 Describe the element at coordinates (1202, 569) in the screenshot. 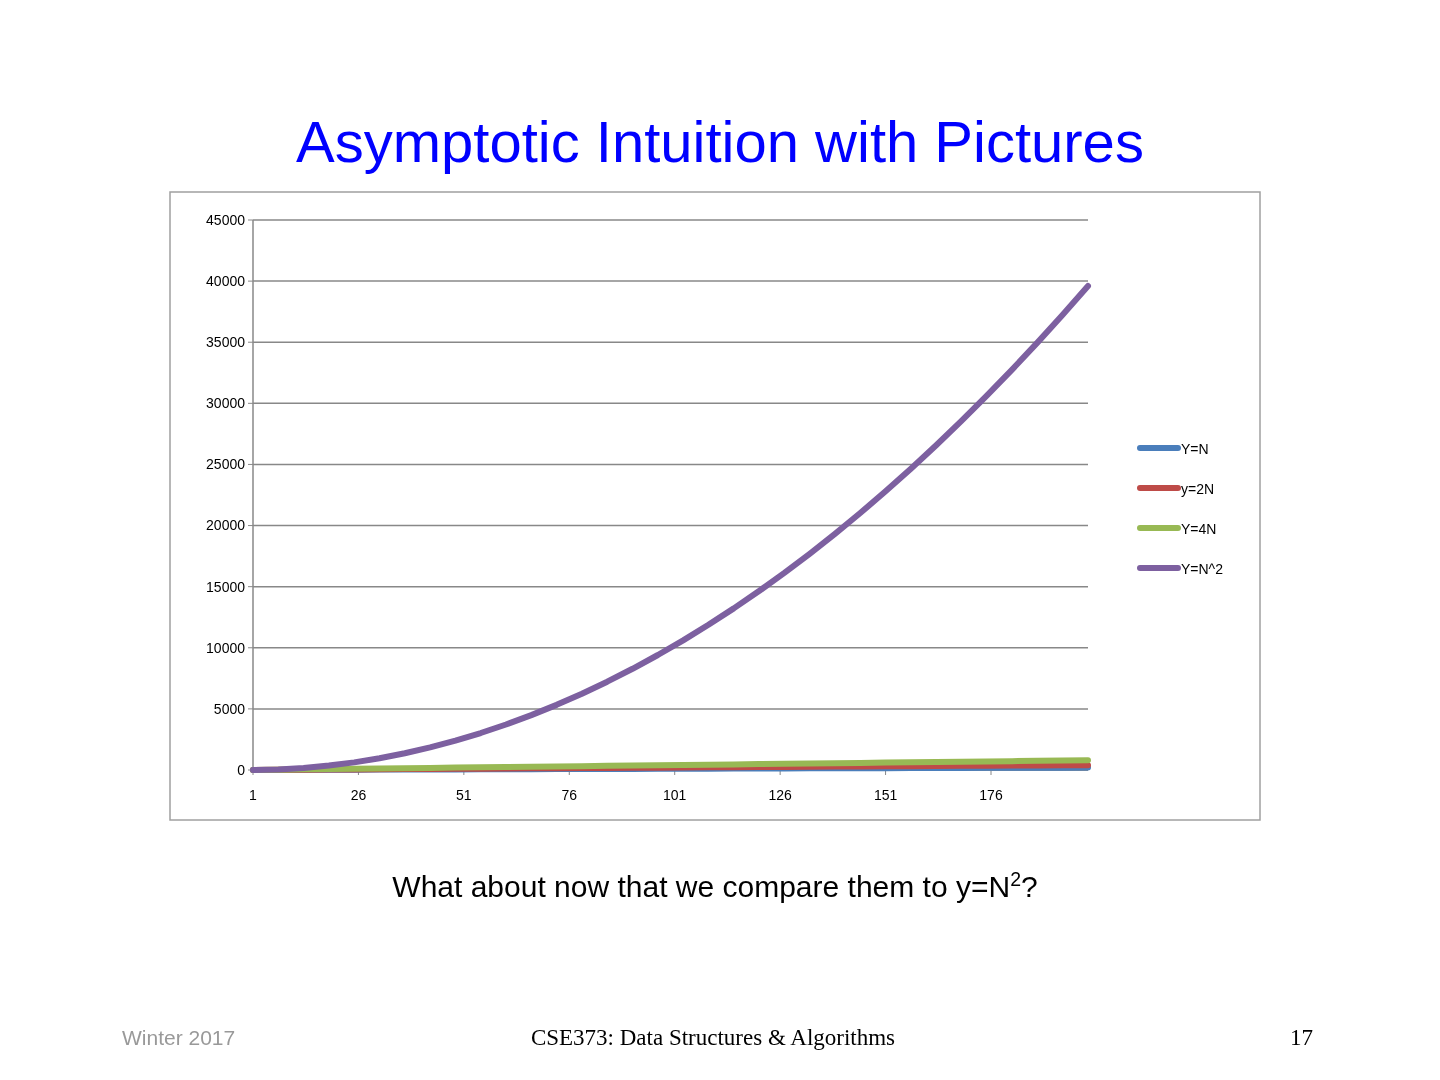

I see `legend-label: Y=N^2` at that location.